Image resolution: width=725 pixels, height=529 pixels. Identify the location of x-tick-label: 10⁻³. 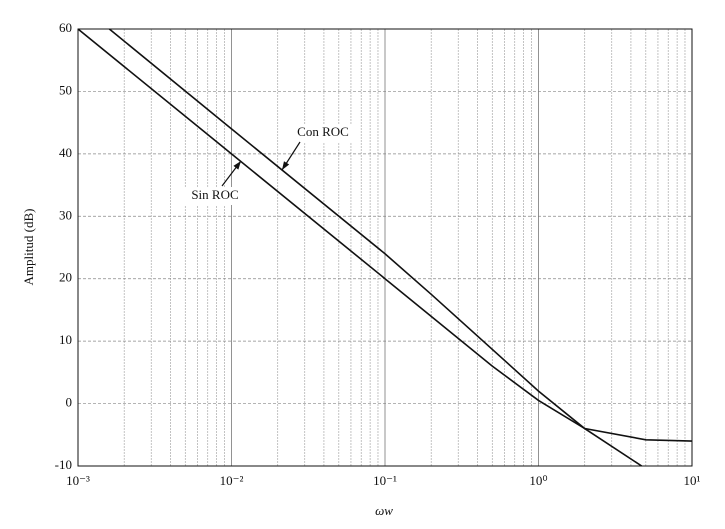
(78, 480).